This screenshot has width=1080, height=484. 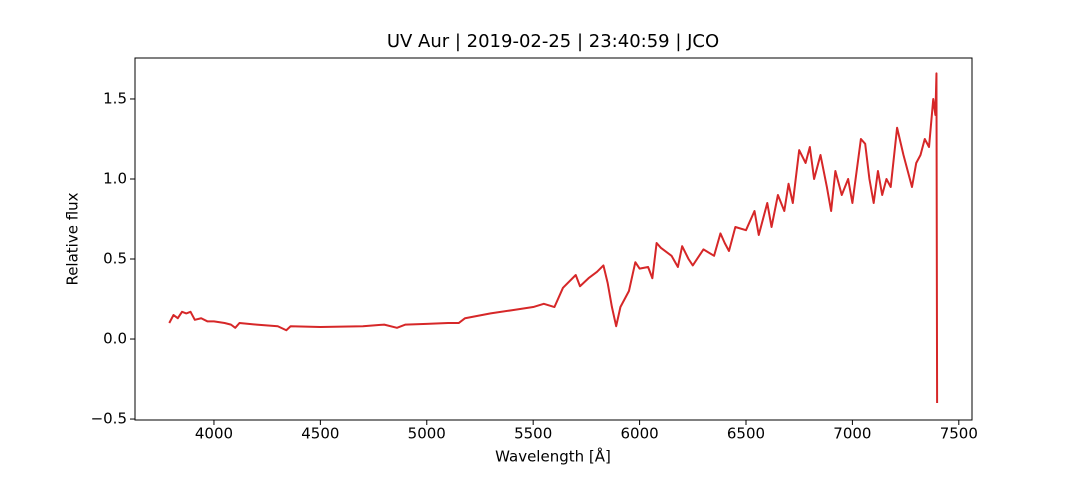 I want to click on y-tick-label: 1.5, so click(x=115, y=98).